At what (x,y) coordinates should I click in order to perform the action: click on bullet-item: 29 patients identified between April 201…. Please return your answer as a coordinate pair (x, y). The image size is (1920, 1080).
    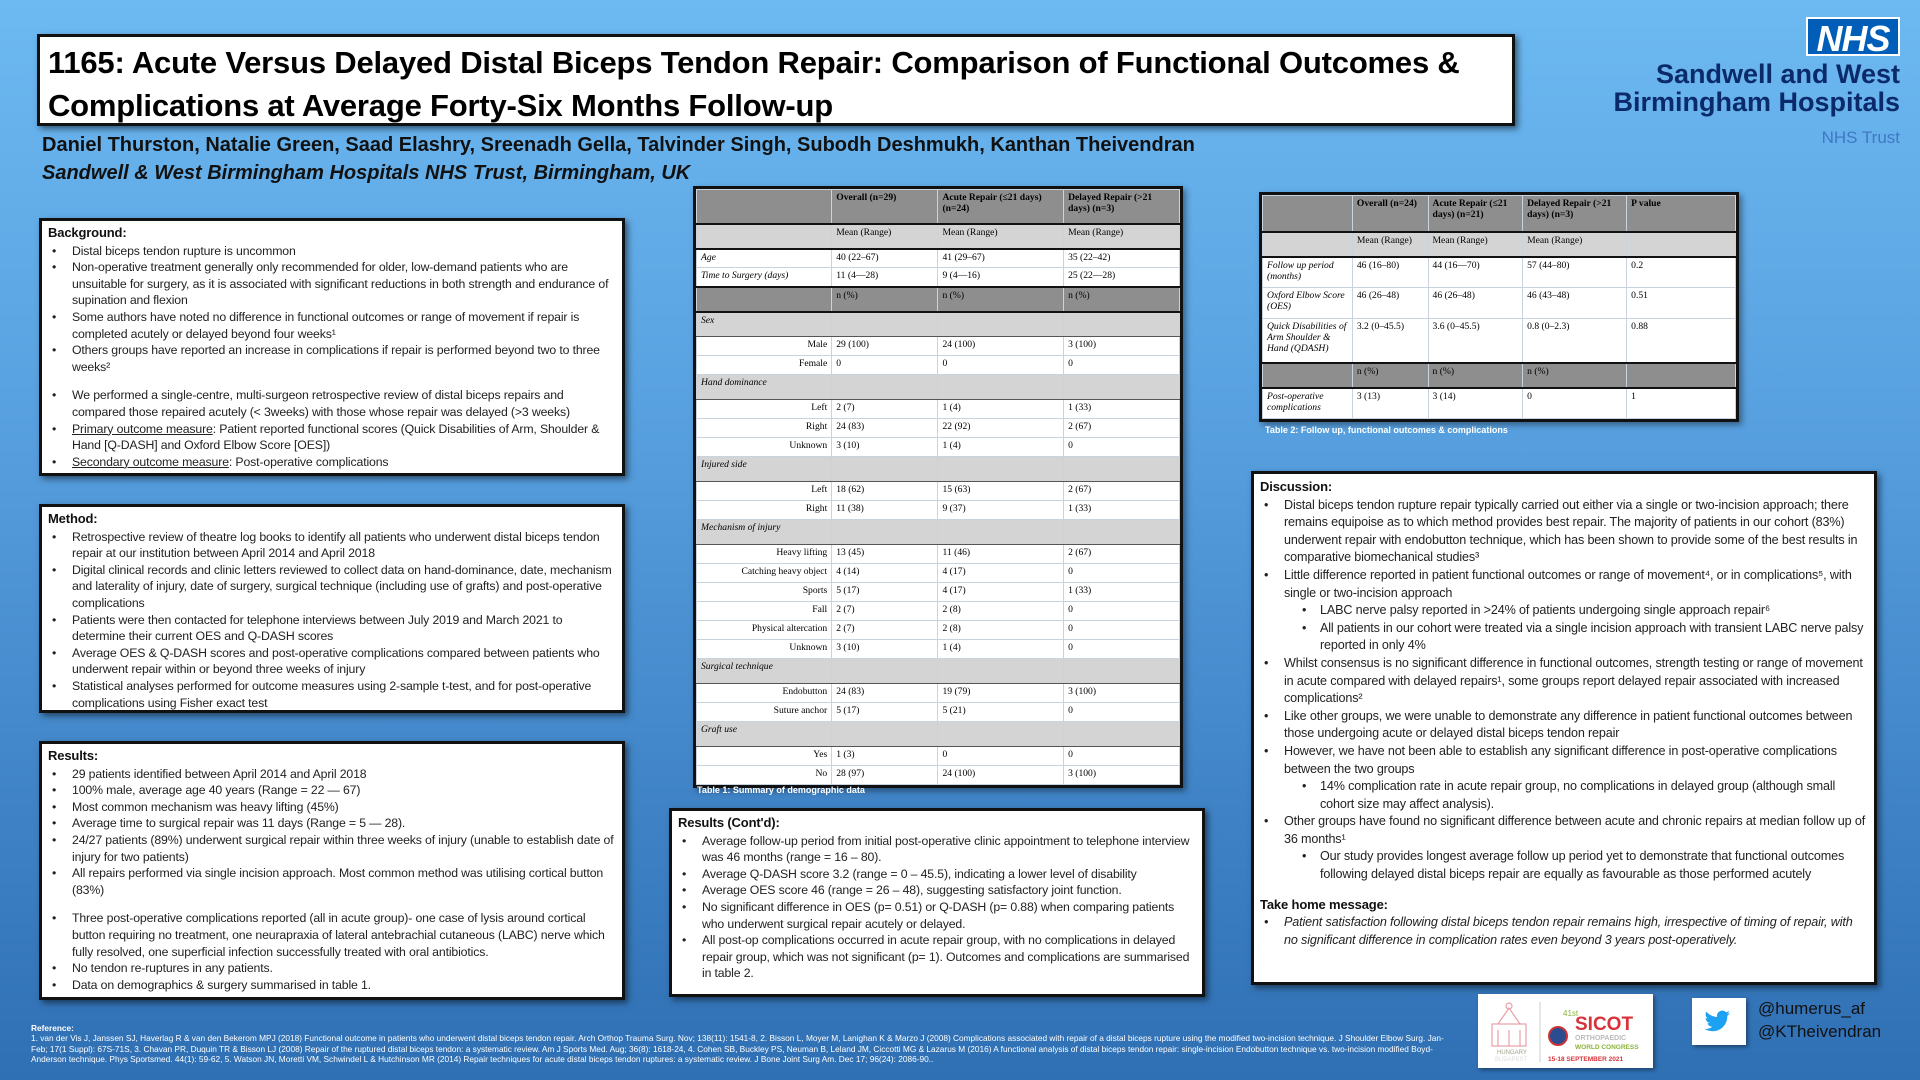
    Looking at the image, I should click on (331, 774).